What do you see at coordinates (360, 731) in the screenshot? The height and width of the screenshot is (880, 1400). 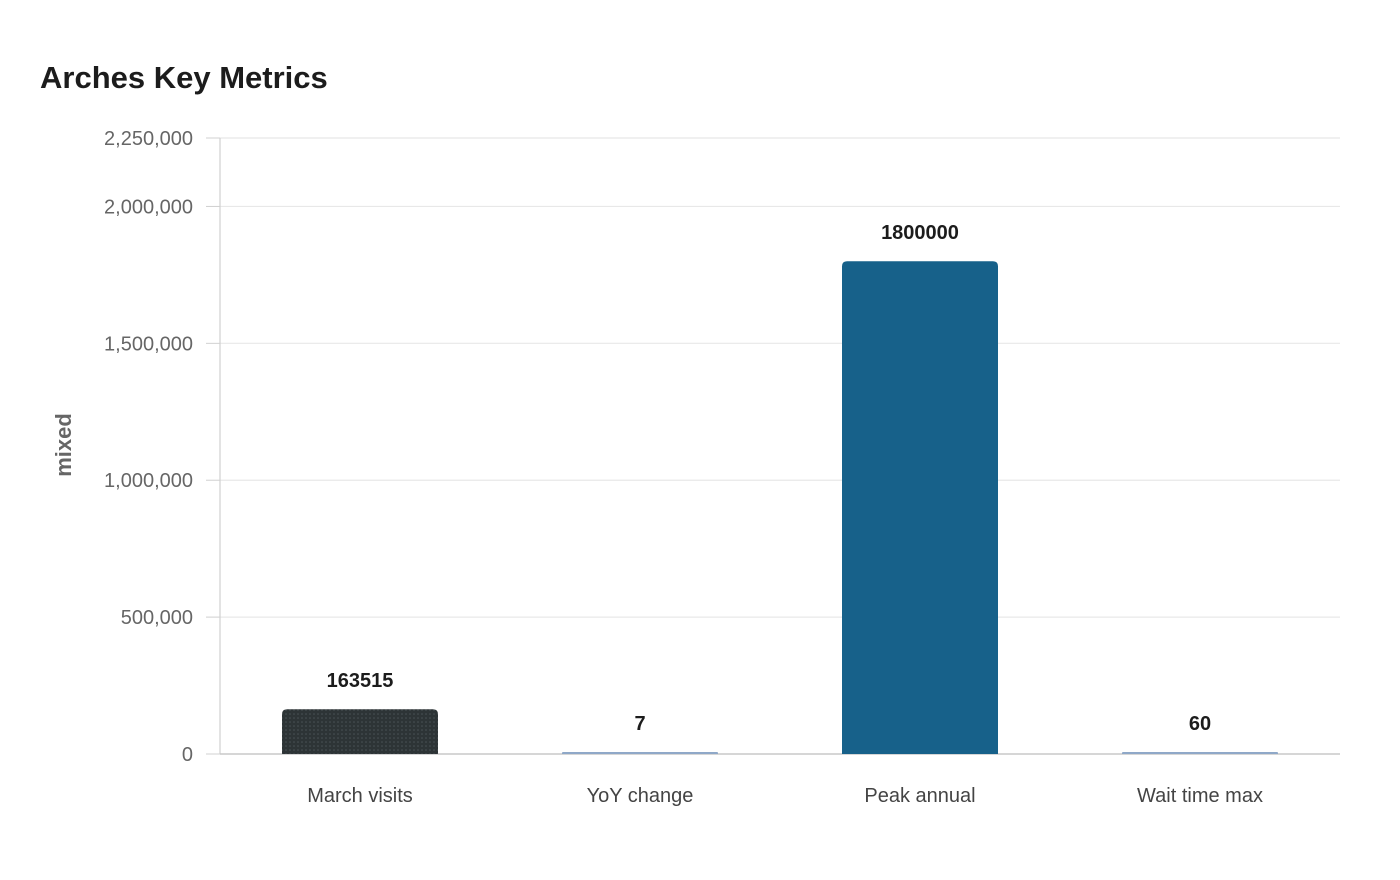 I see `bar-march-visits` at bounding box center [360, 731].